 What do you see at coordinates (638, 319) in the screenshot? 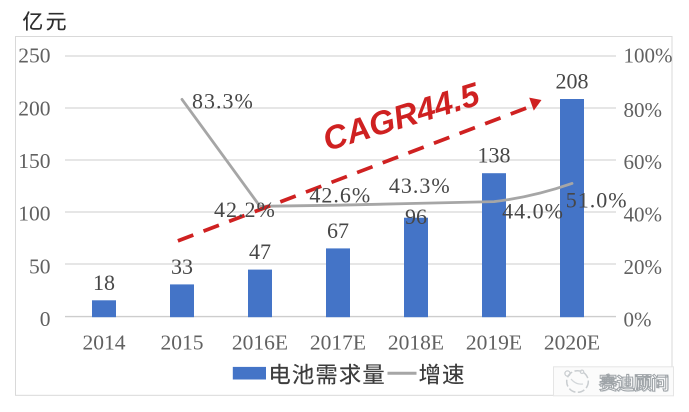
I see `svg-text: 0%` at bounding box center [638, 319].